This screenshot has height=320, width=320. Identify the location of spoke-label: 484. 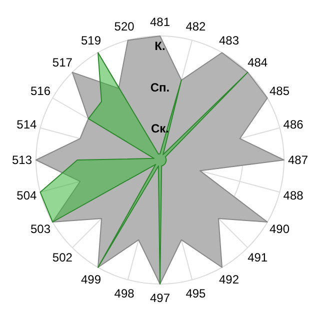
(258, 62).